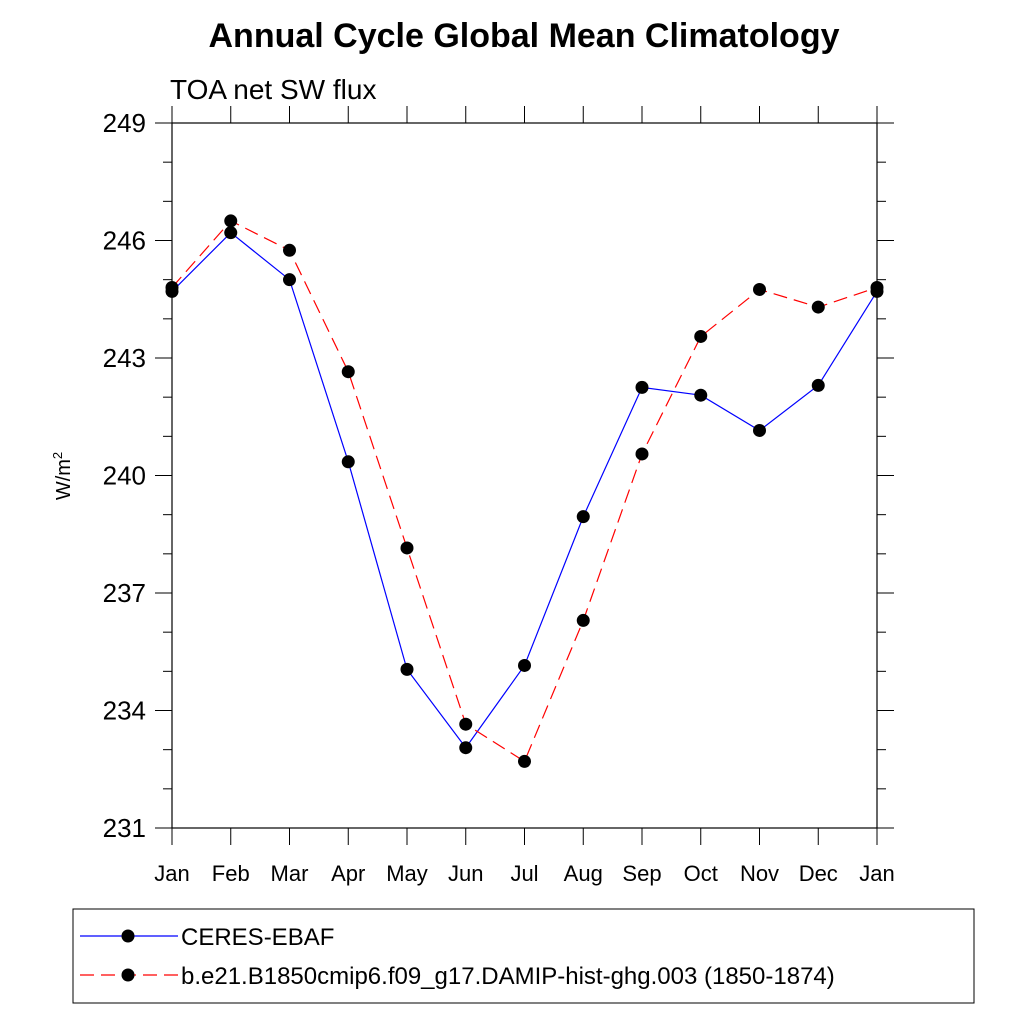 This screenshot has height=1024, width=1024. I want to click on y-axis-label-base: W/m, so click(64, 479).